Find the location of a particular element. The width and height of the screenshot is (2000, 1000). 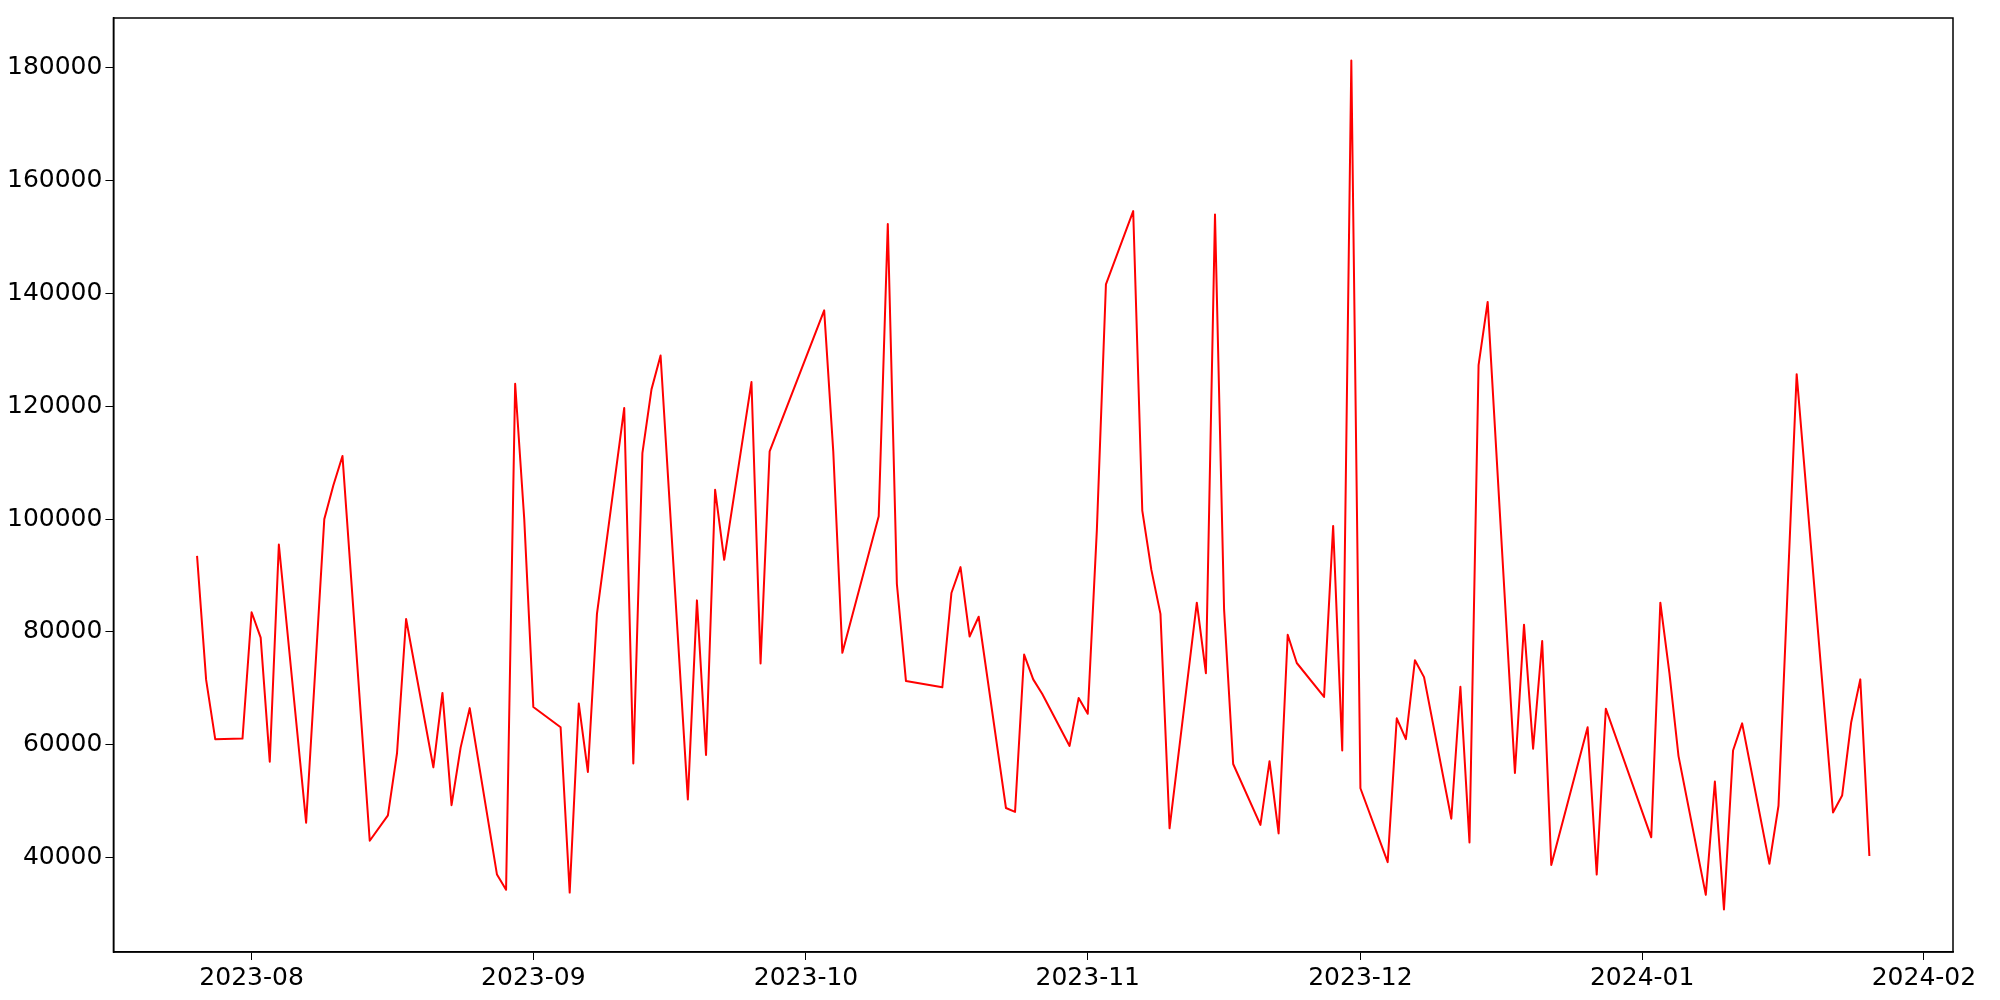

x-tick-label: 2023-08 is located at coordinates (251, 976).